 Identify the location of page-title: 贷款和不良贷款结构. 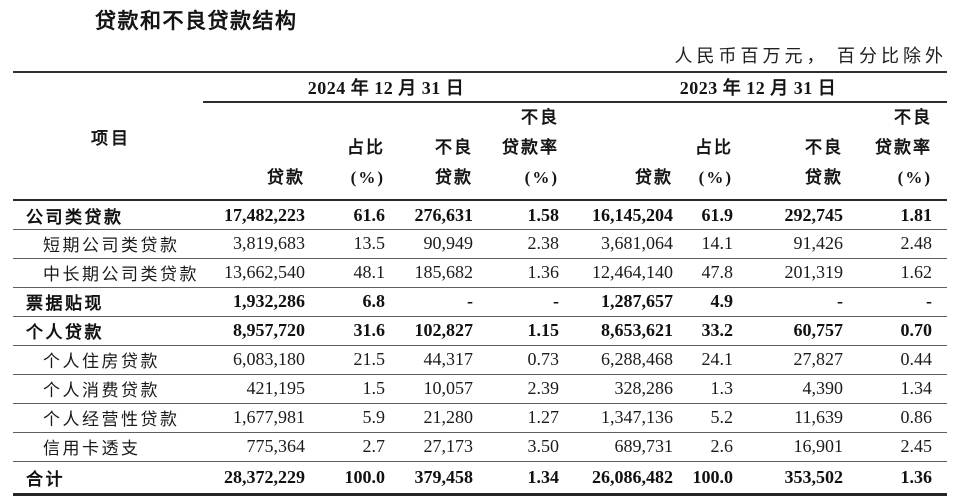
(196, 21).